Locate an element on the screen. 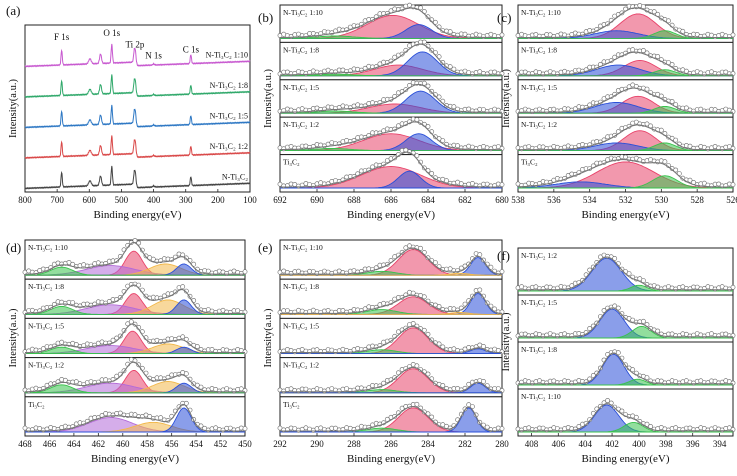 The width and height of the screenshot is (737, 476). x-tick-label: 300 is located at coordinates (186, 200).